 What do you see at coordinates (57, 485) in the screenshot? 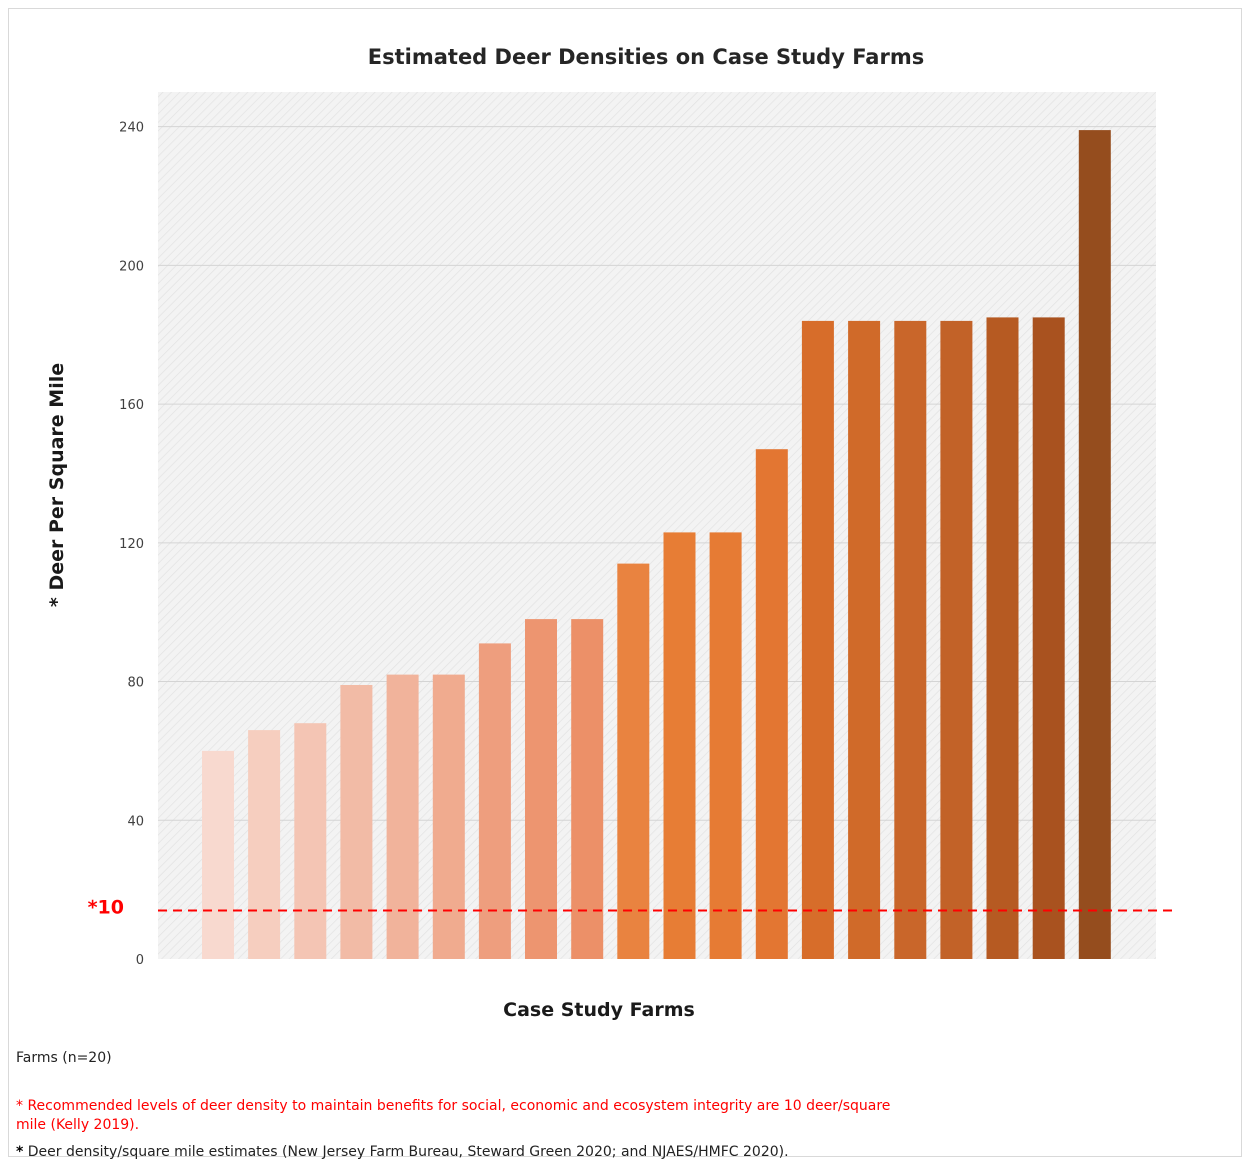
I see `y-axis-title: * Deer Per Square Mile` at bounding box center [57, 485].